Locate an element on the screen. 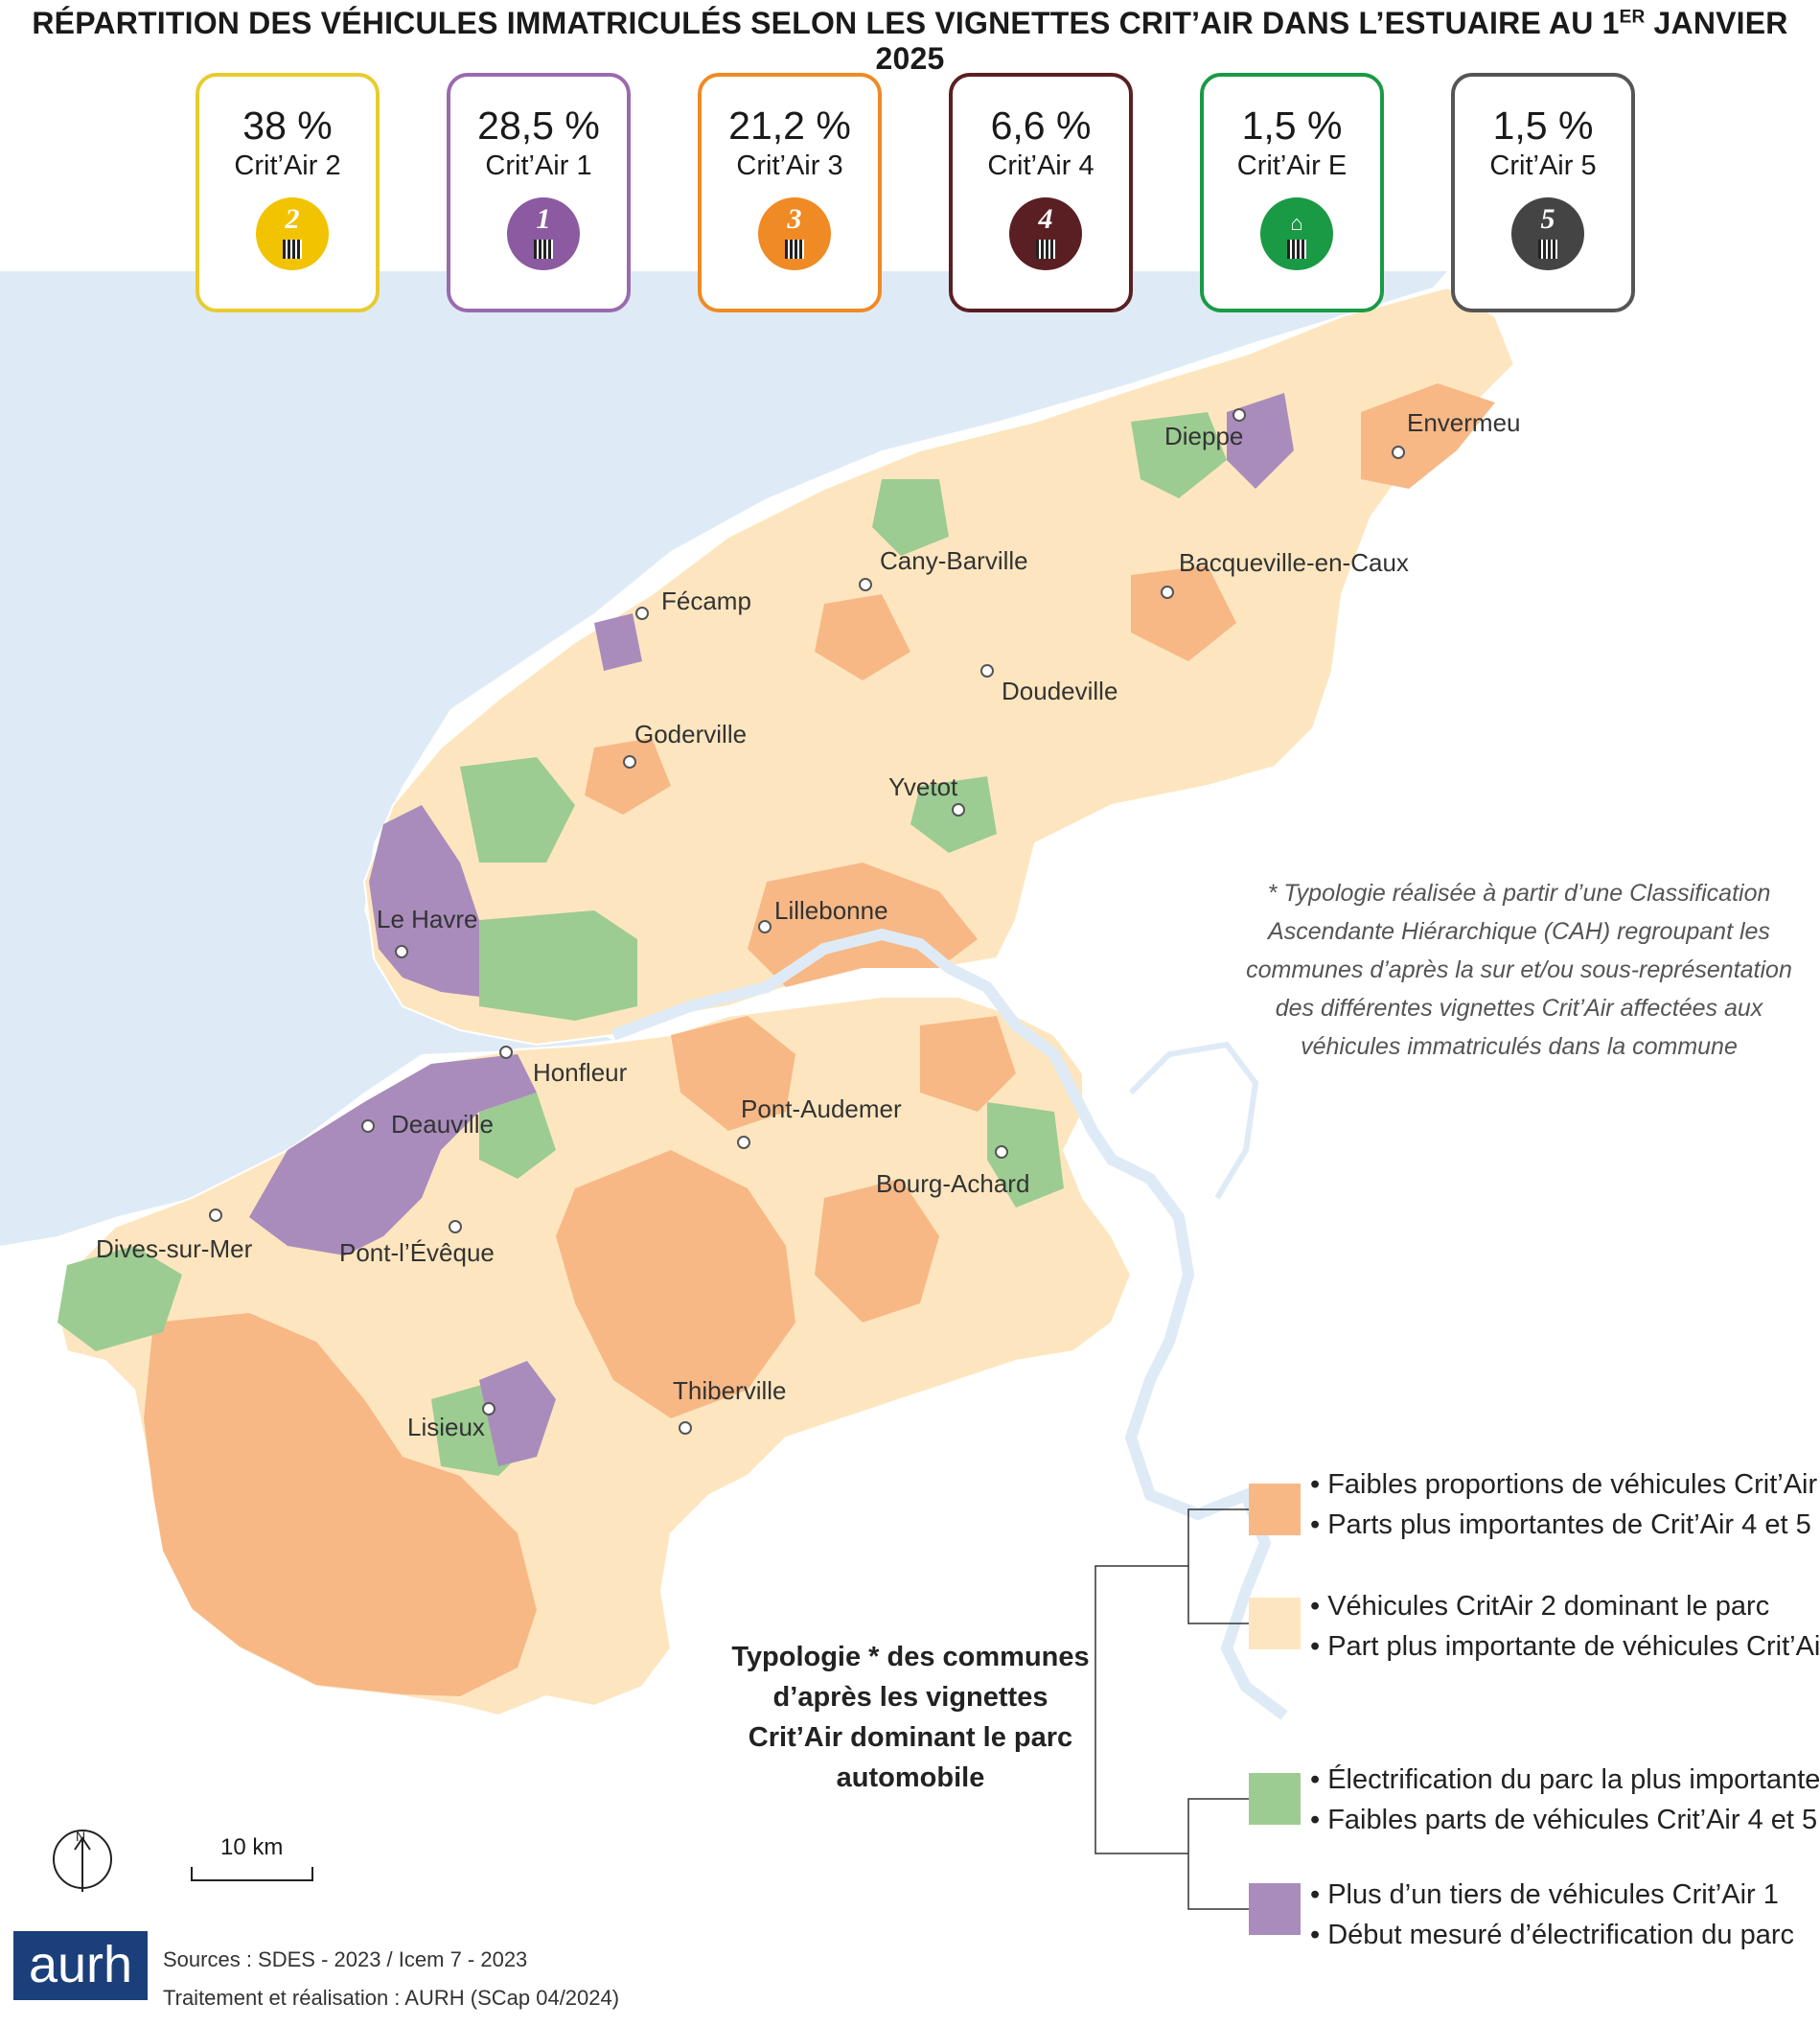 This screenshot has height=2026, width=1820. north-arrow is located at coordinates (82, 1861).